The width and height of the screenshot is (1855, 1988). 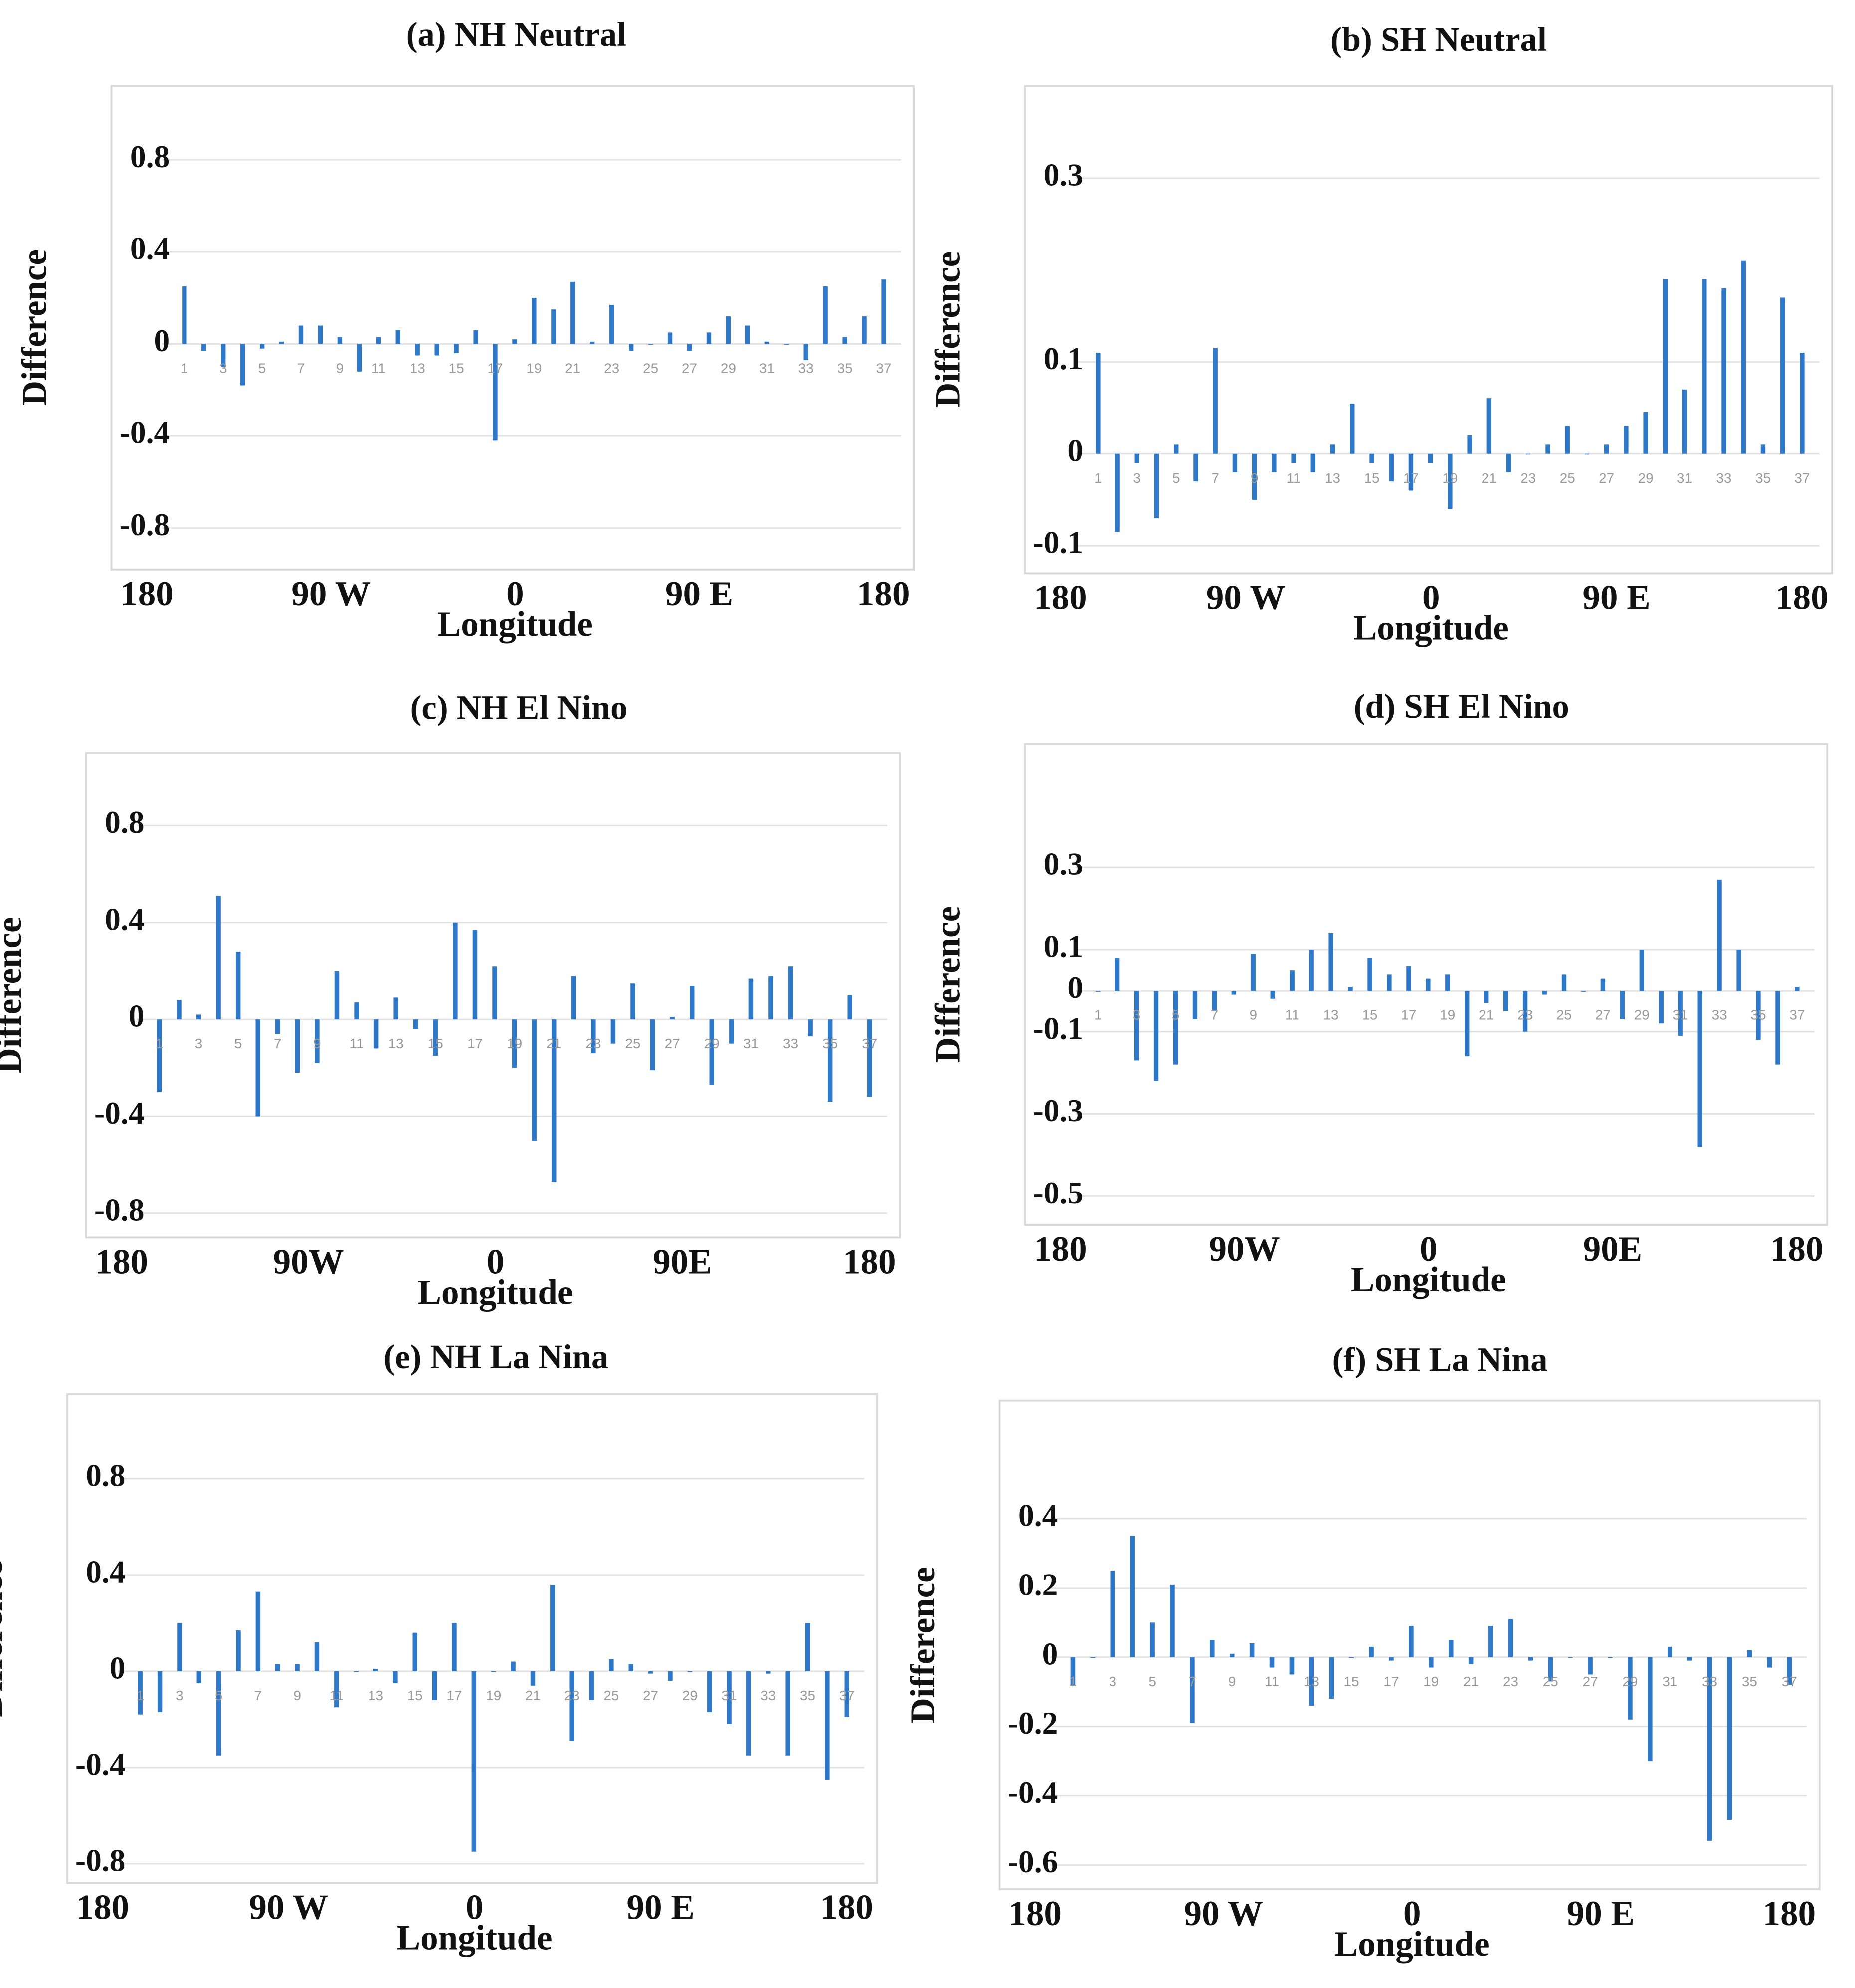 What do you see at coordinates (1063, 358) in the screenshot?
I see `y-tick-label: 0.1` at bounding box center [1063, 358].